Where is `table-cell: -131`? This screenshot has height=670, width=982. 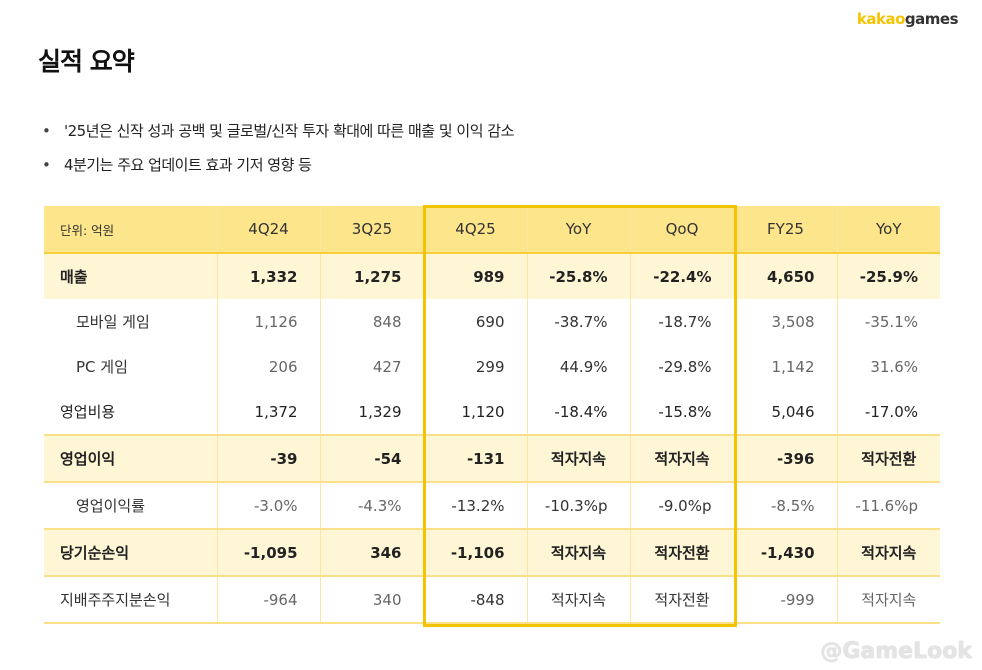
table-cell: -131 is located at coordinates (475, 459).